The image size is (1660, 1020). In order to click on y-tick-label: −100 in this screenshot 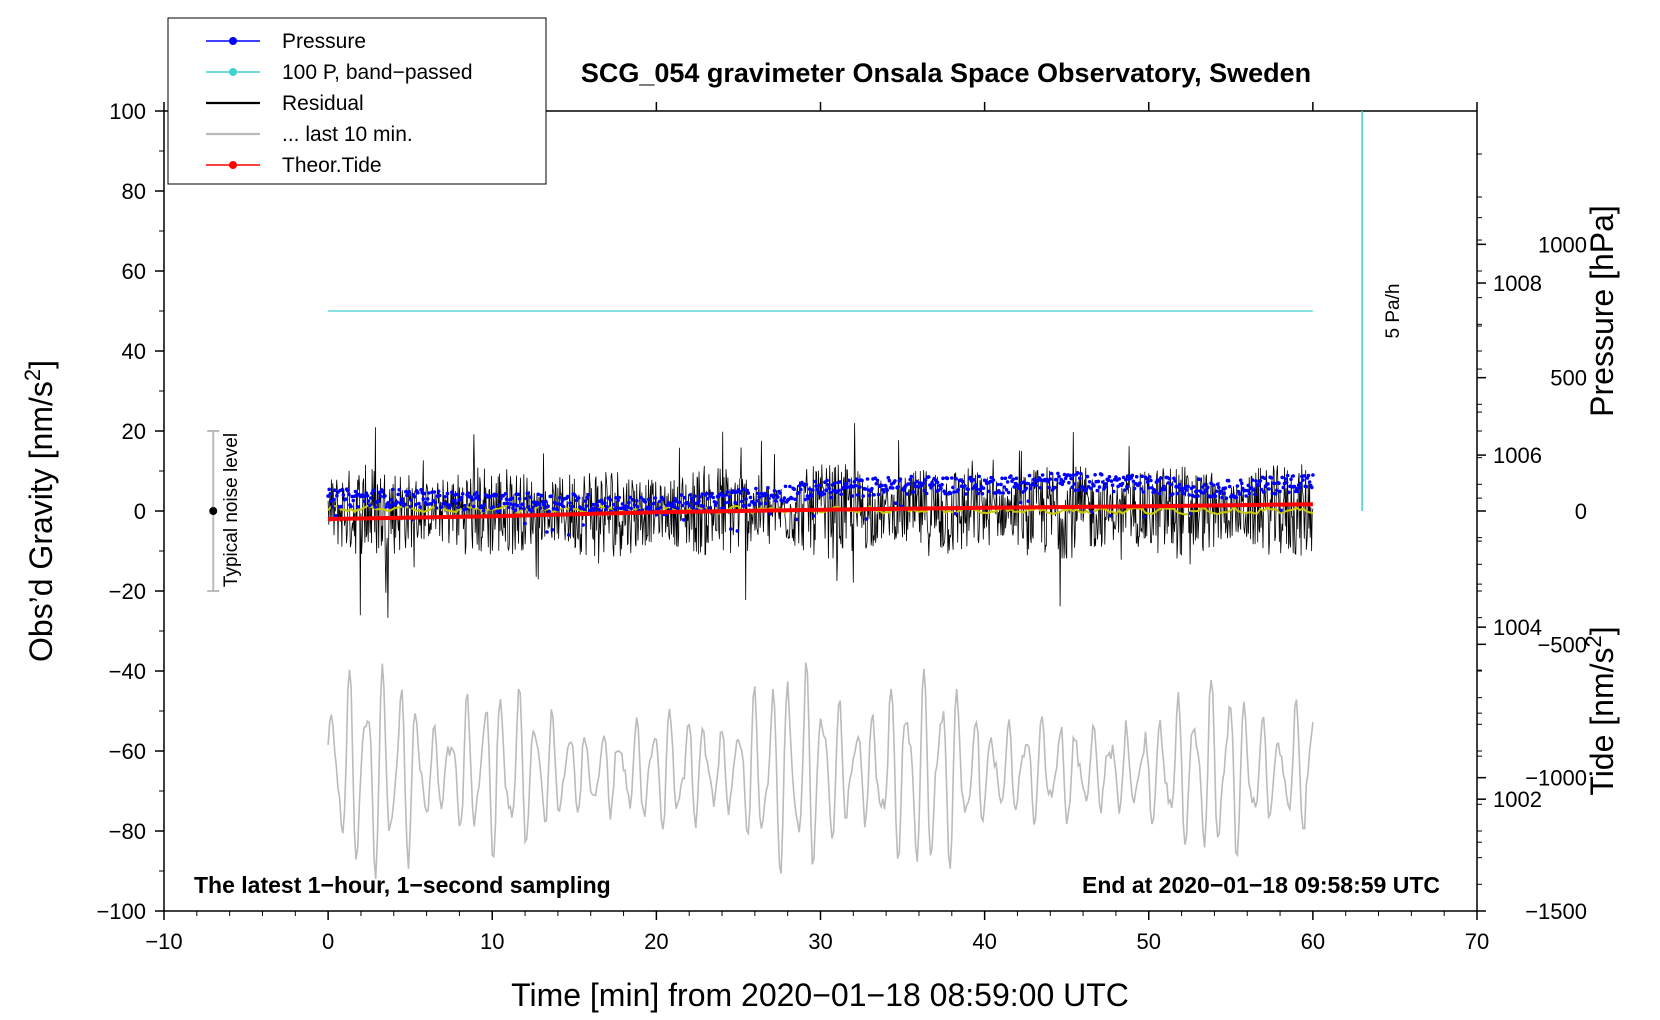, I will do `click(121, 911)`.